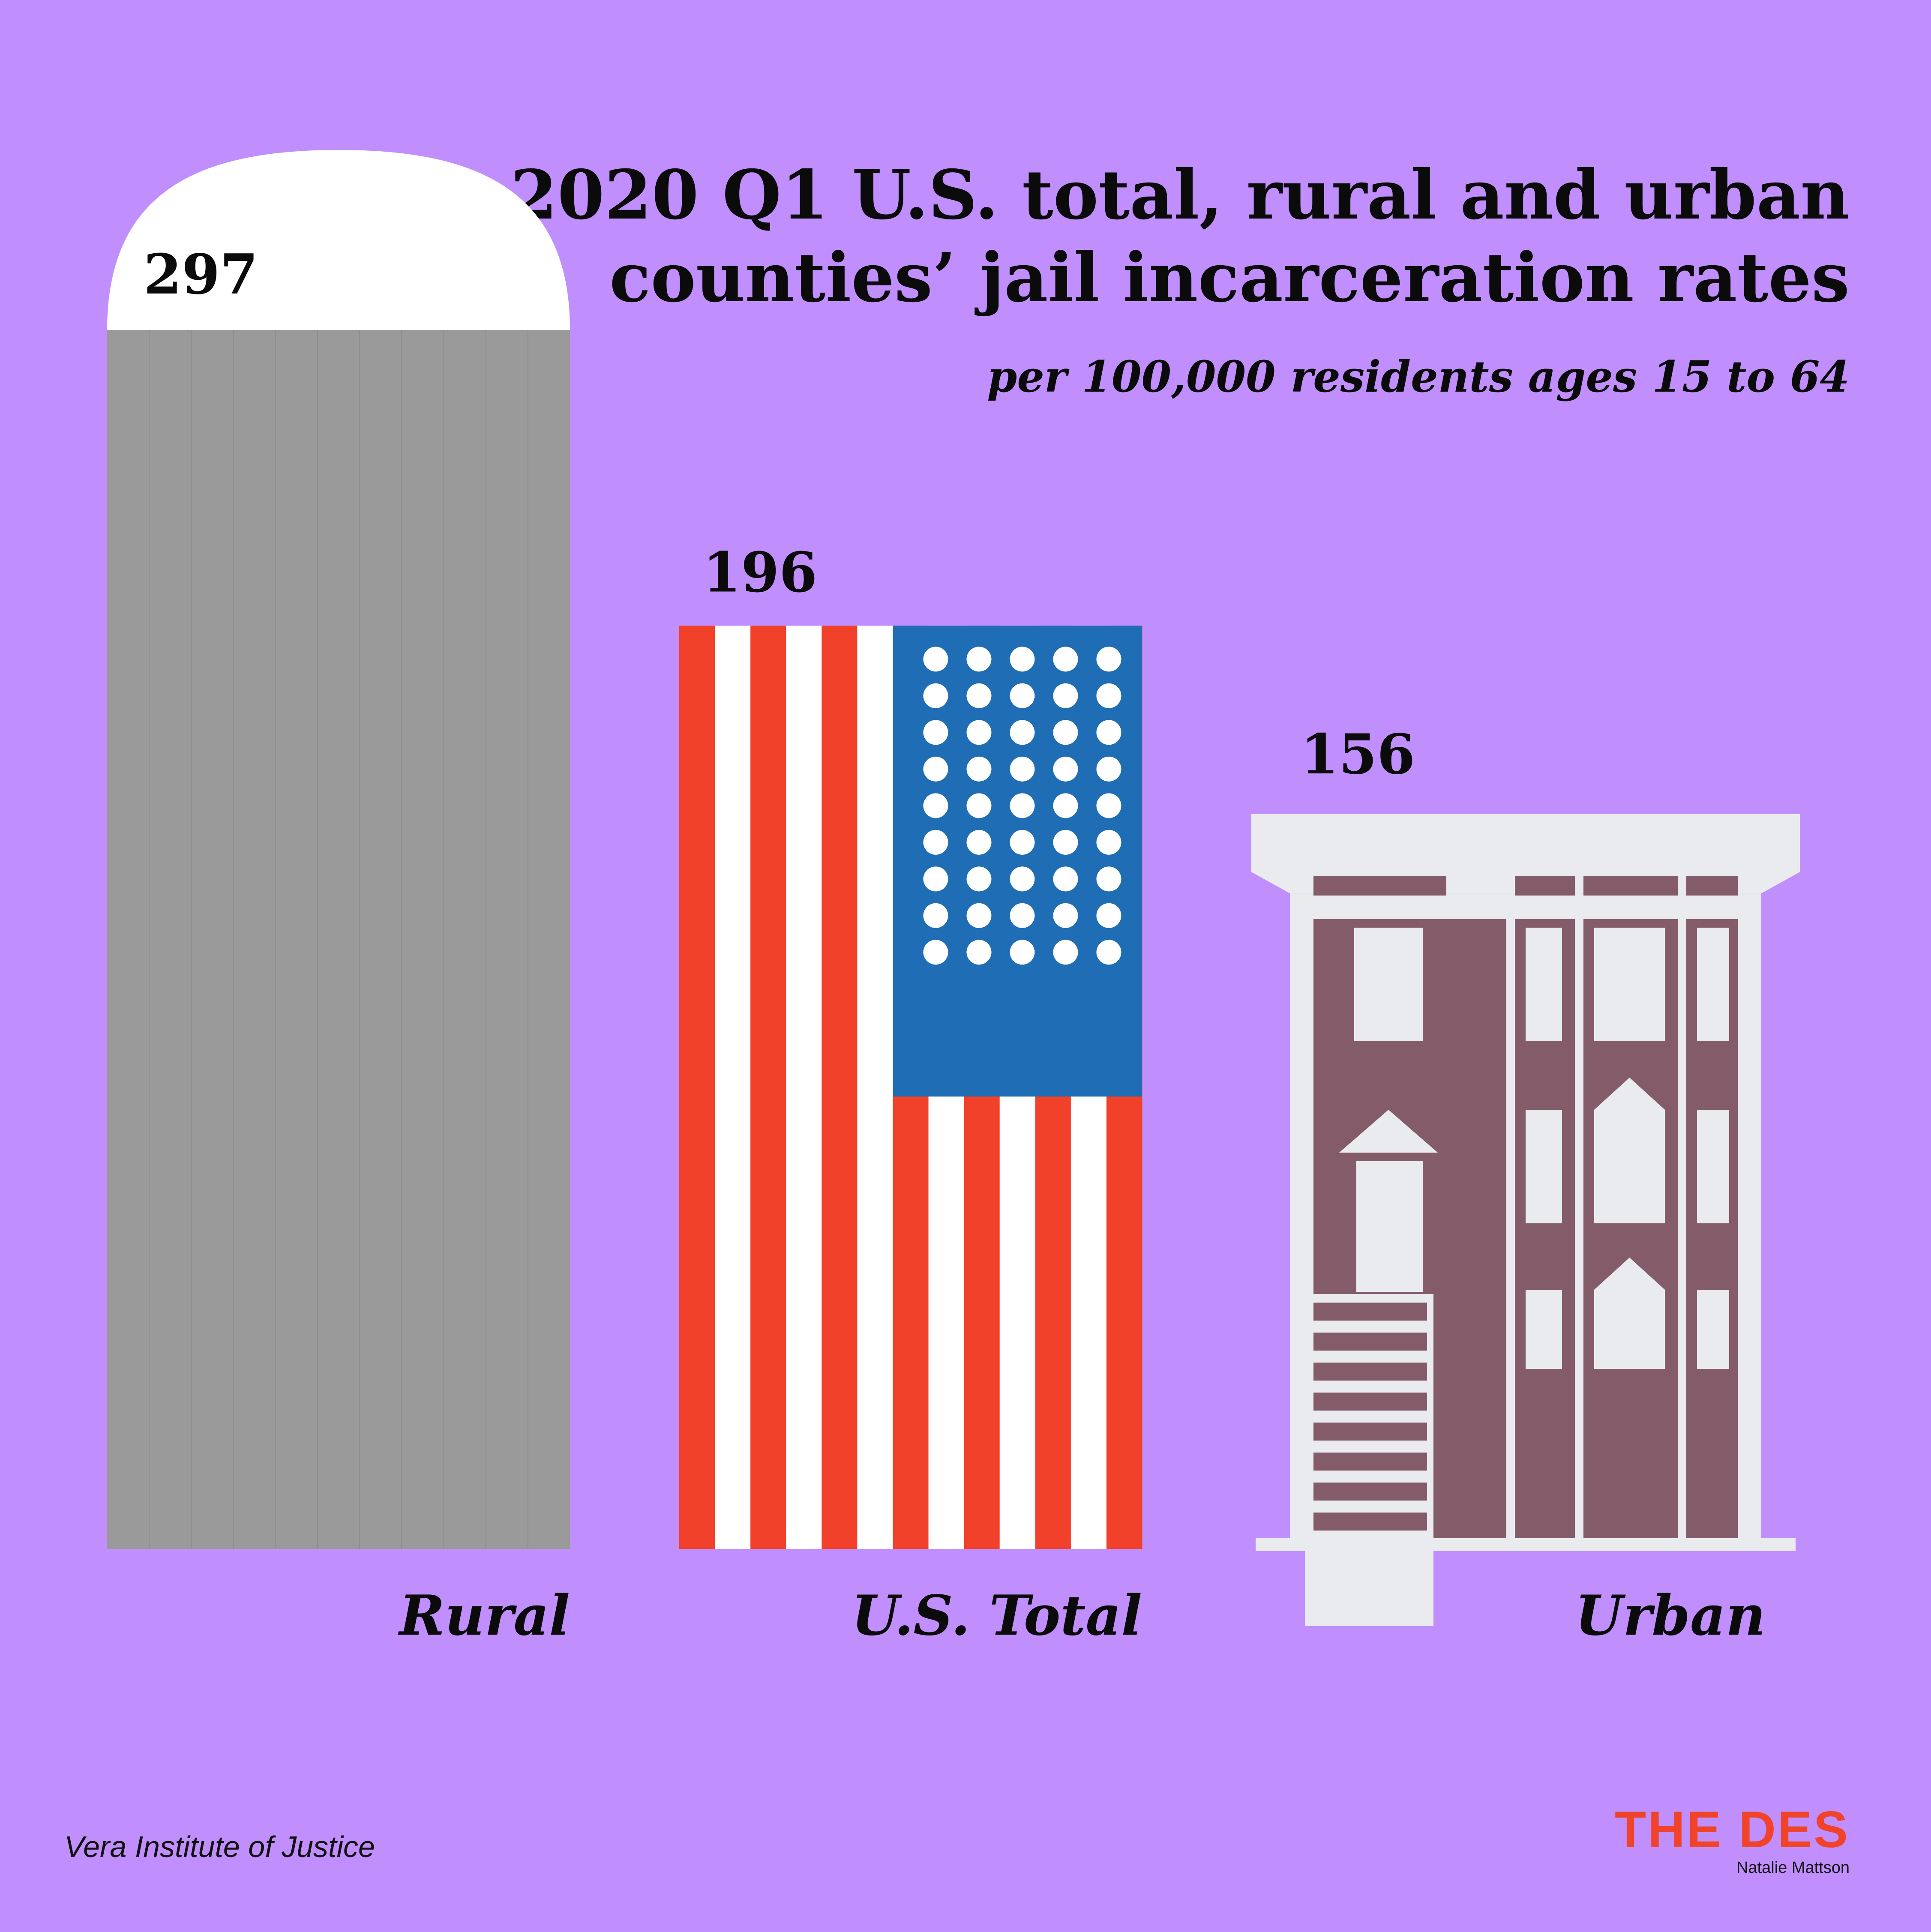 Image resolution: width=1931 pixels, height=1932 pixels. I want to click on value-label-rural: 297, so click(201, 275).